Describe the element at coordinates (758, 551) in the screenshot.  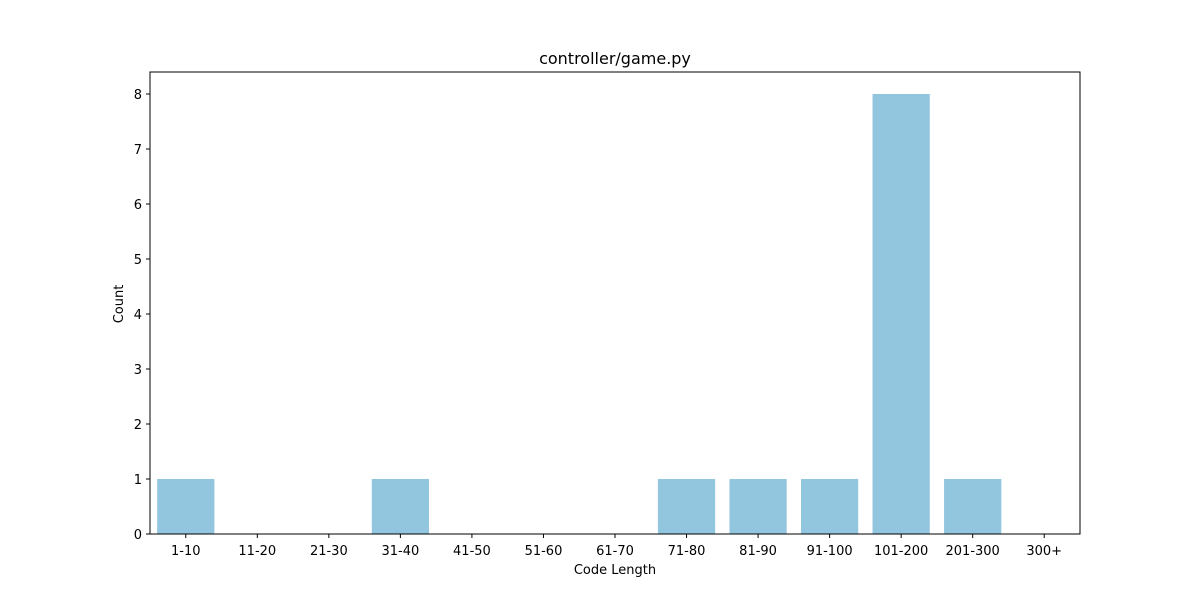
I see `x-tick-label: 81-90` at that location.